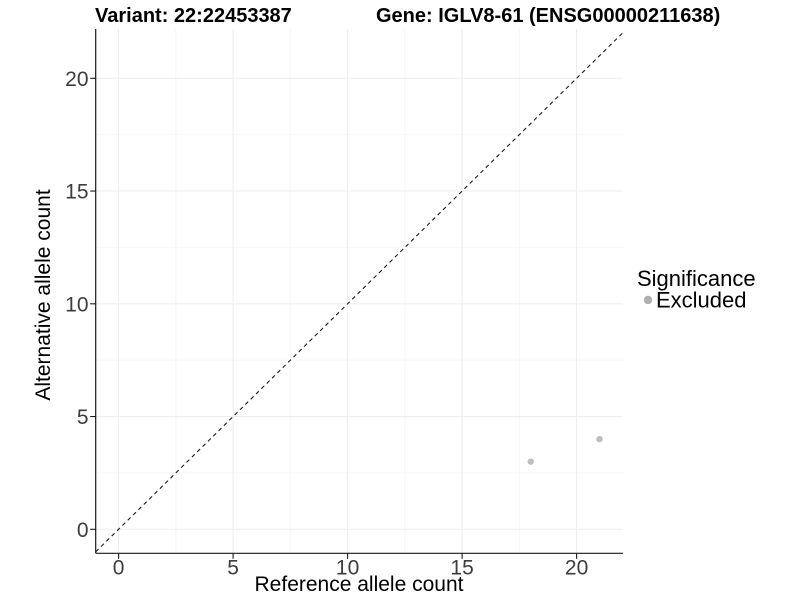 This screenshot has height=600, width=800. Describe the element at coordinates (359, 584) in the screenshot. I see `x-axis-title: Reference allele count` at that location.